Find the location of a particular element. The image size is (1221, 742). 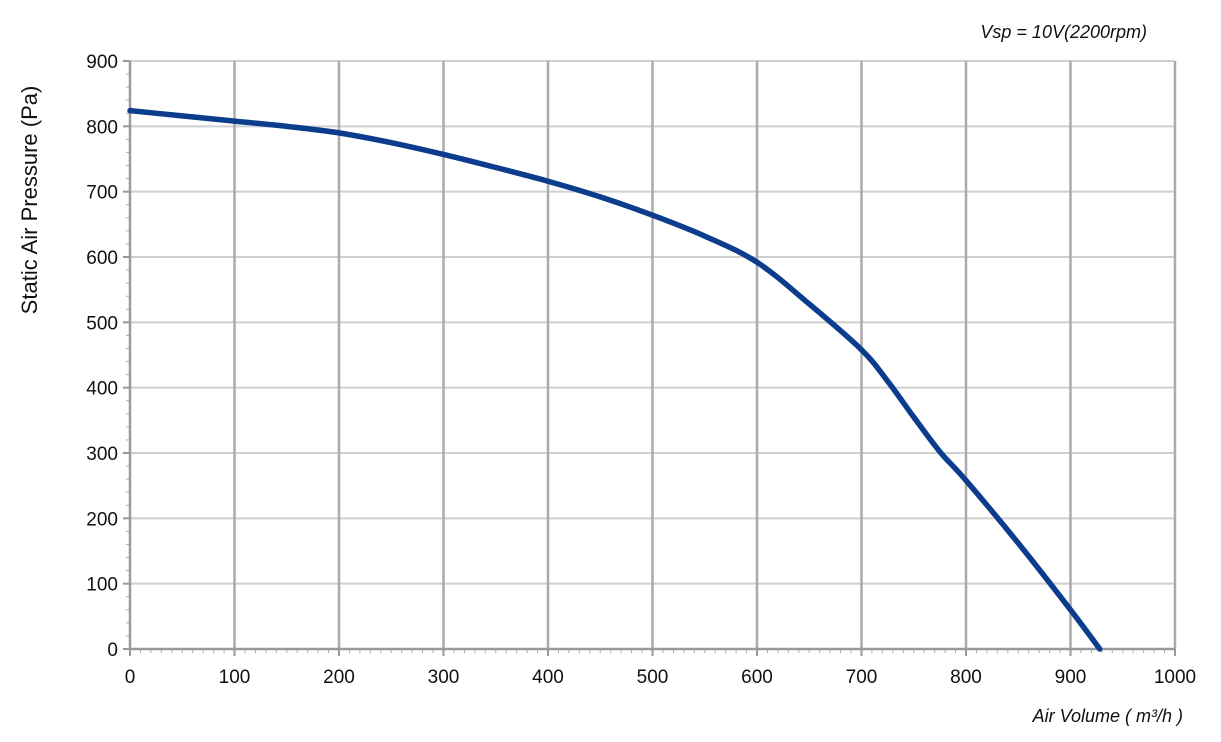

y-tick-label: 600 is located at coordinates (102, 258).